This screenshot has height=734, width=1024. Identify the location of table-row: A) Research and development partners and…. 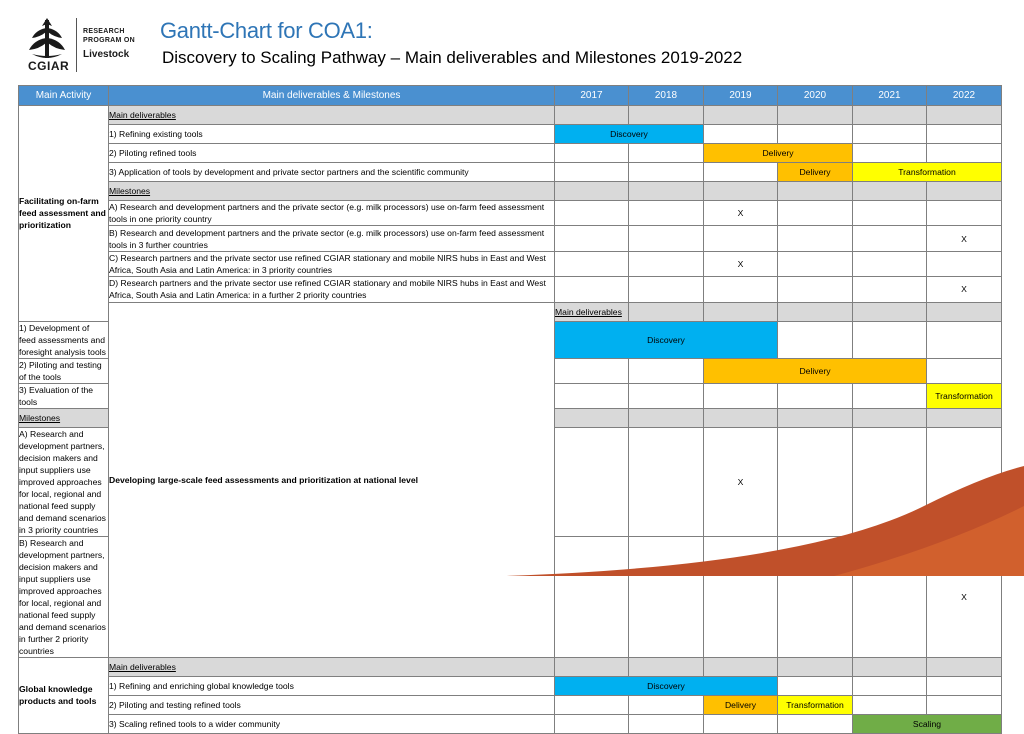
(510, 213).